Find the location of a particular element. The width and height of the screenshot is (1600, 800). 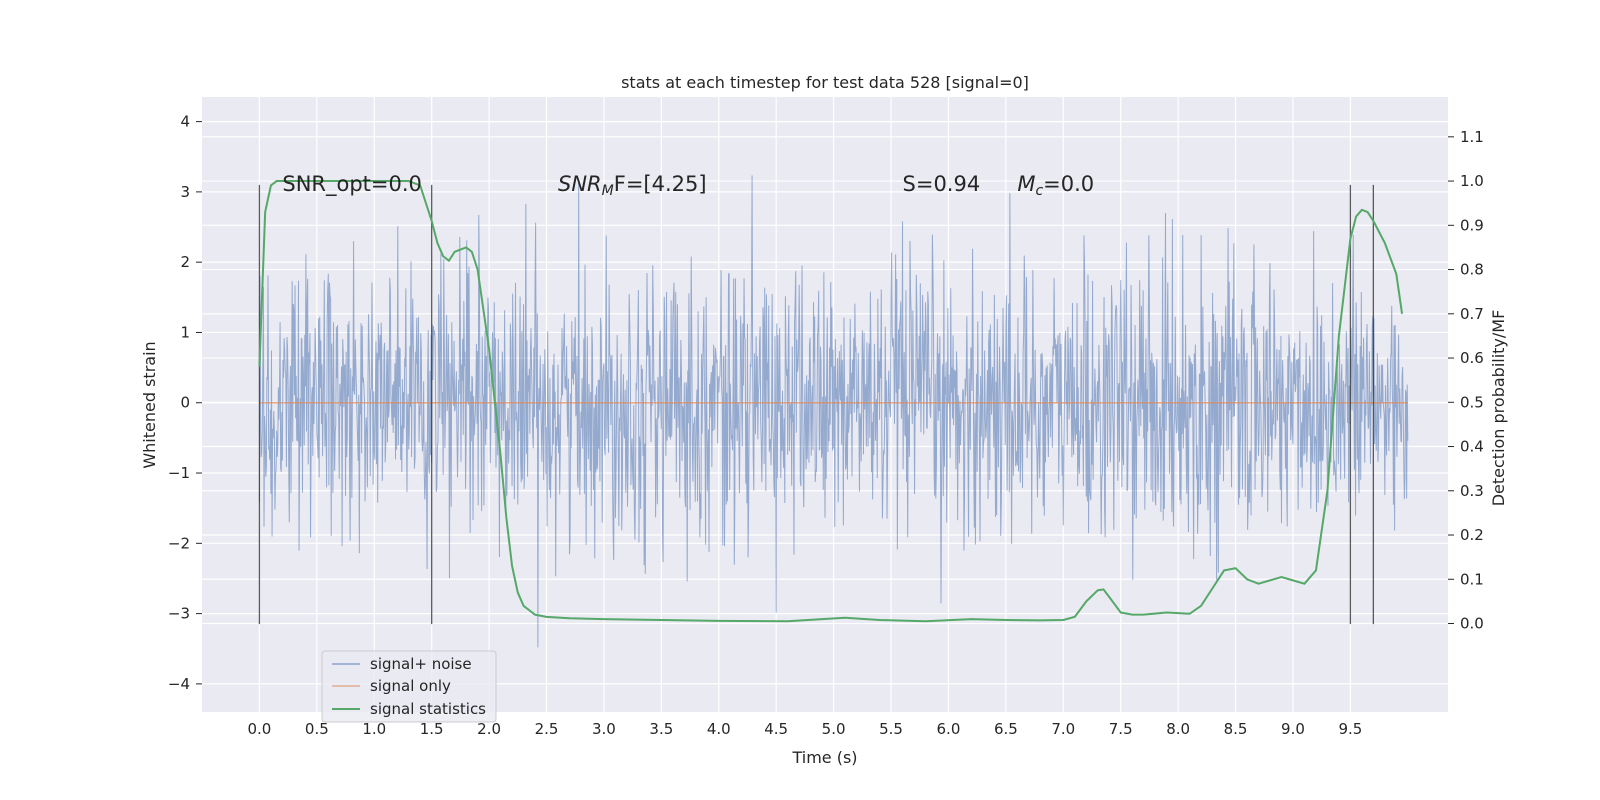

y-right-tick-label: 0.0 is located at coordinates (1472, 624).